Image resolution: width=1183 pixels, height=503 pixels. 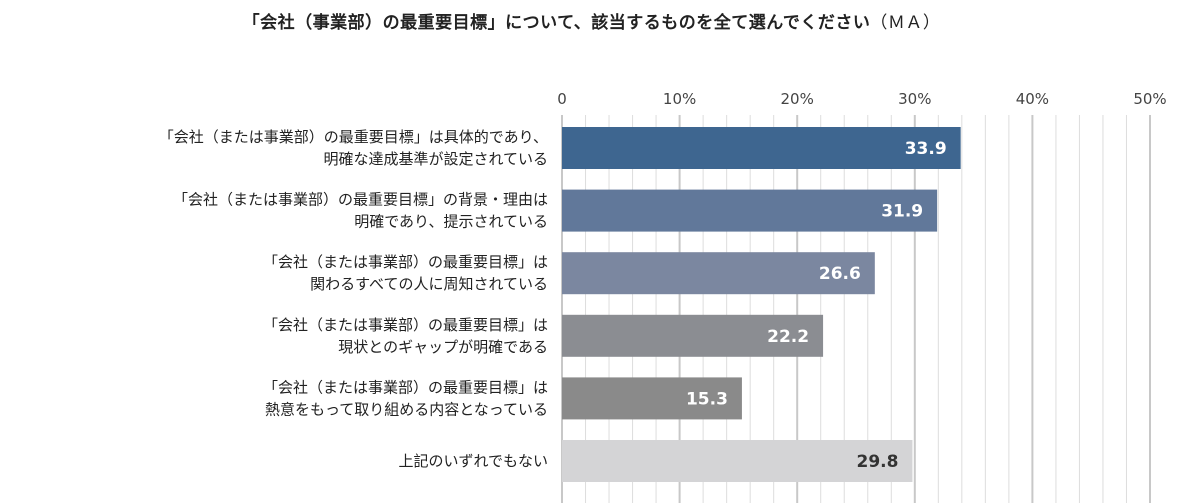 What do you see at coordinates (451, 222) in the screenshot?
I see `category-label: 明確であり、提示されている` at bounding box center [451, 222].